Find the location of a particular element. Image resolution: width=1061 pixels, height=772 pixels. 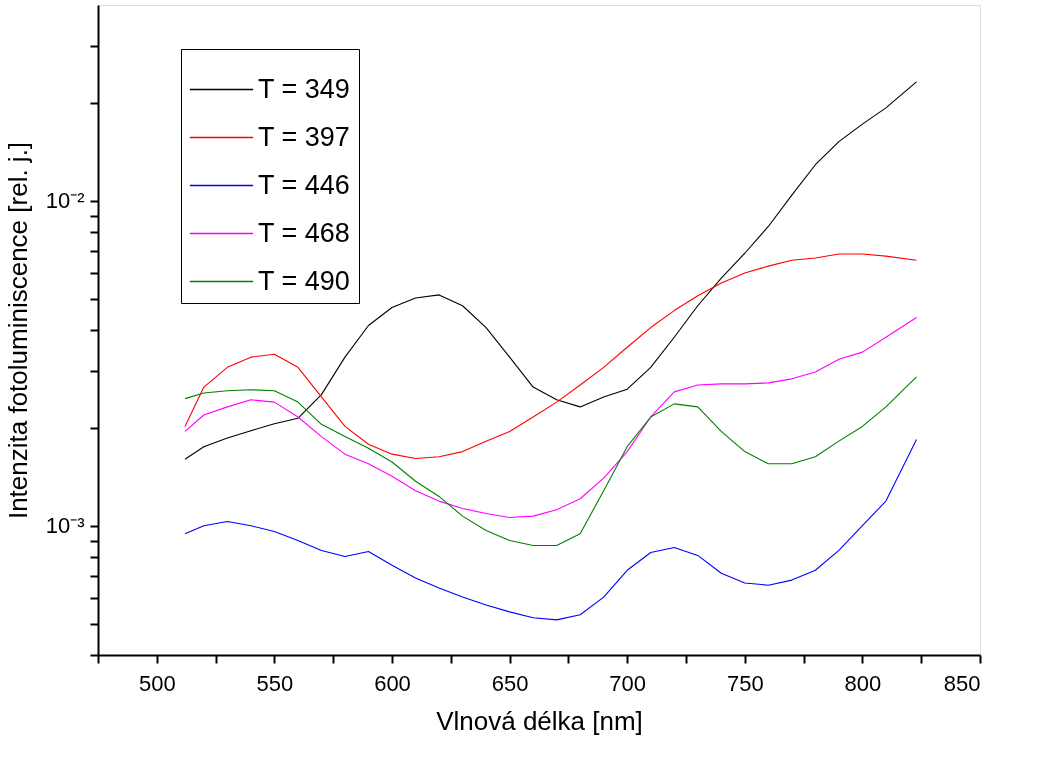

x-tick-label: 850 is located at coordinates (962, 683).